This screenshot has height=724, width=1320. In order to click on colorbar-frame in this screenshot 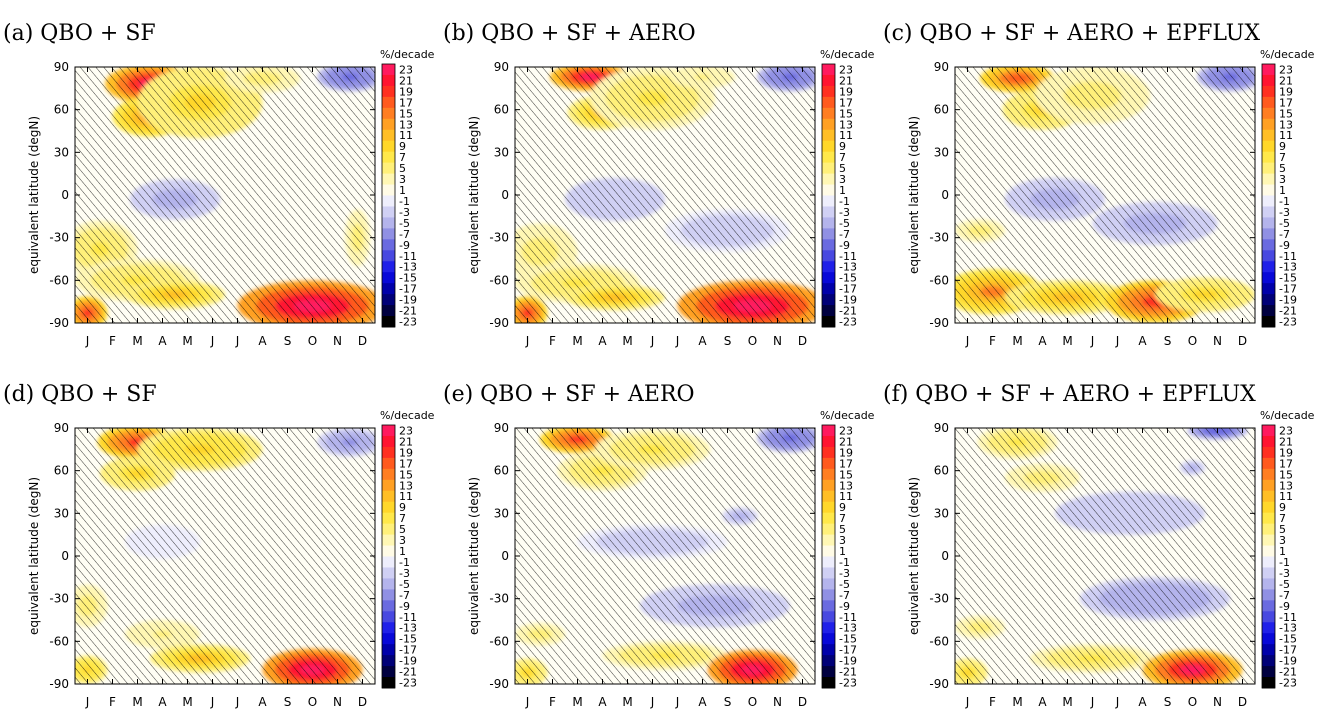, I will do `click(388, 195)`.